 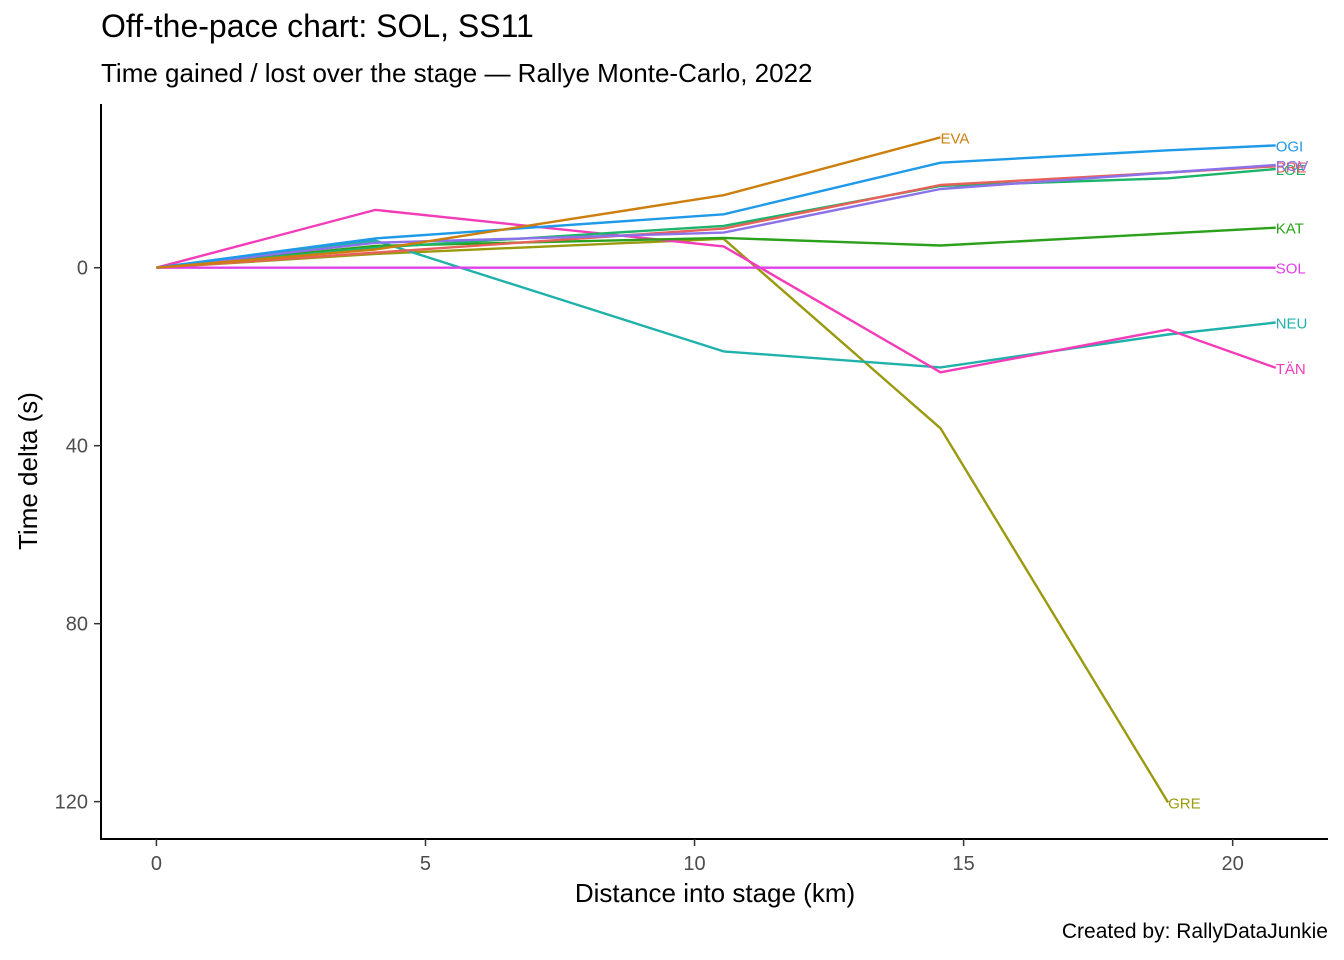 I want to click on series-label-sol: SOL, so click(x=1291, y=269).